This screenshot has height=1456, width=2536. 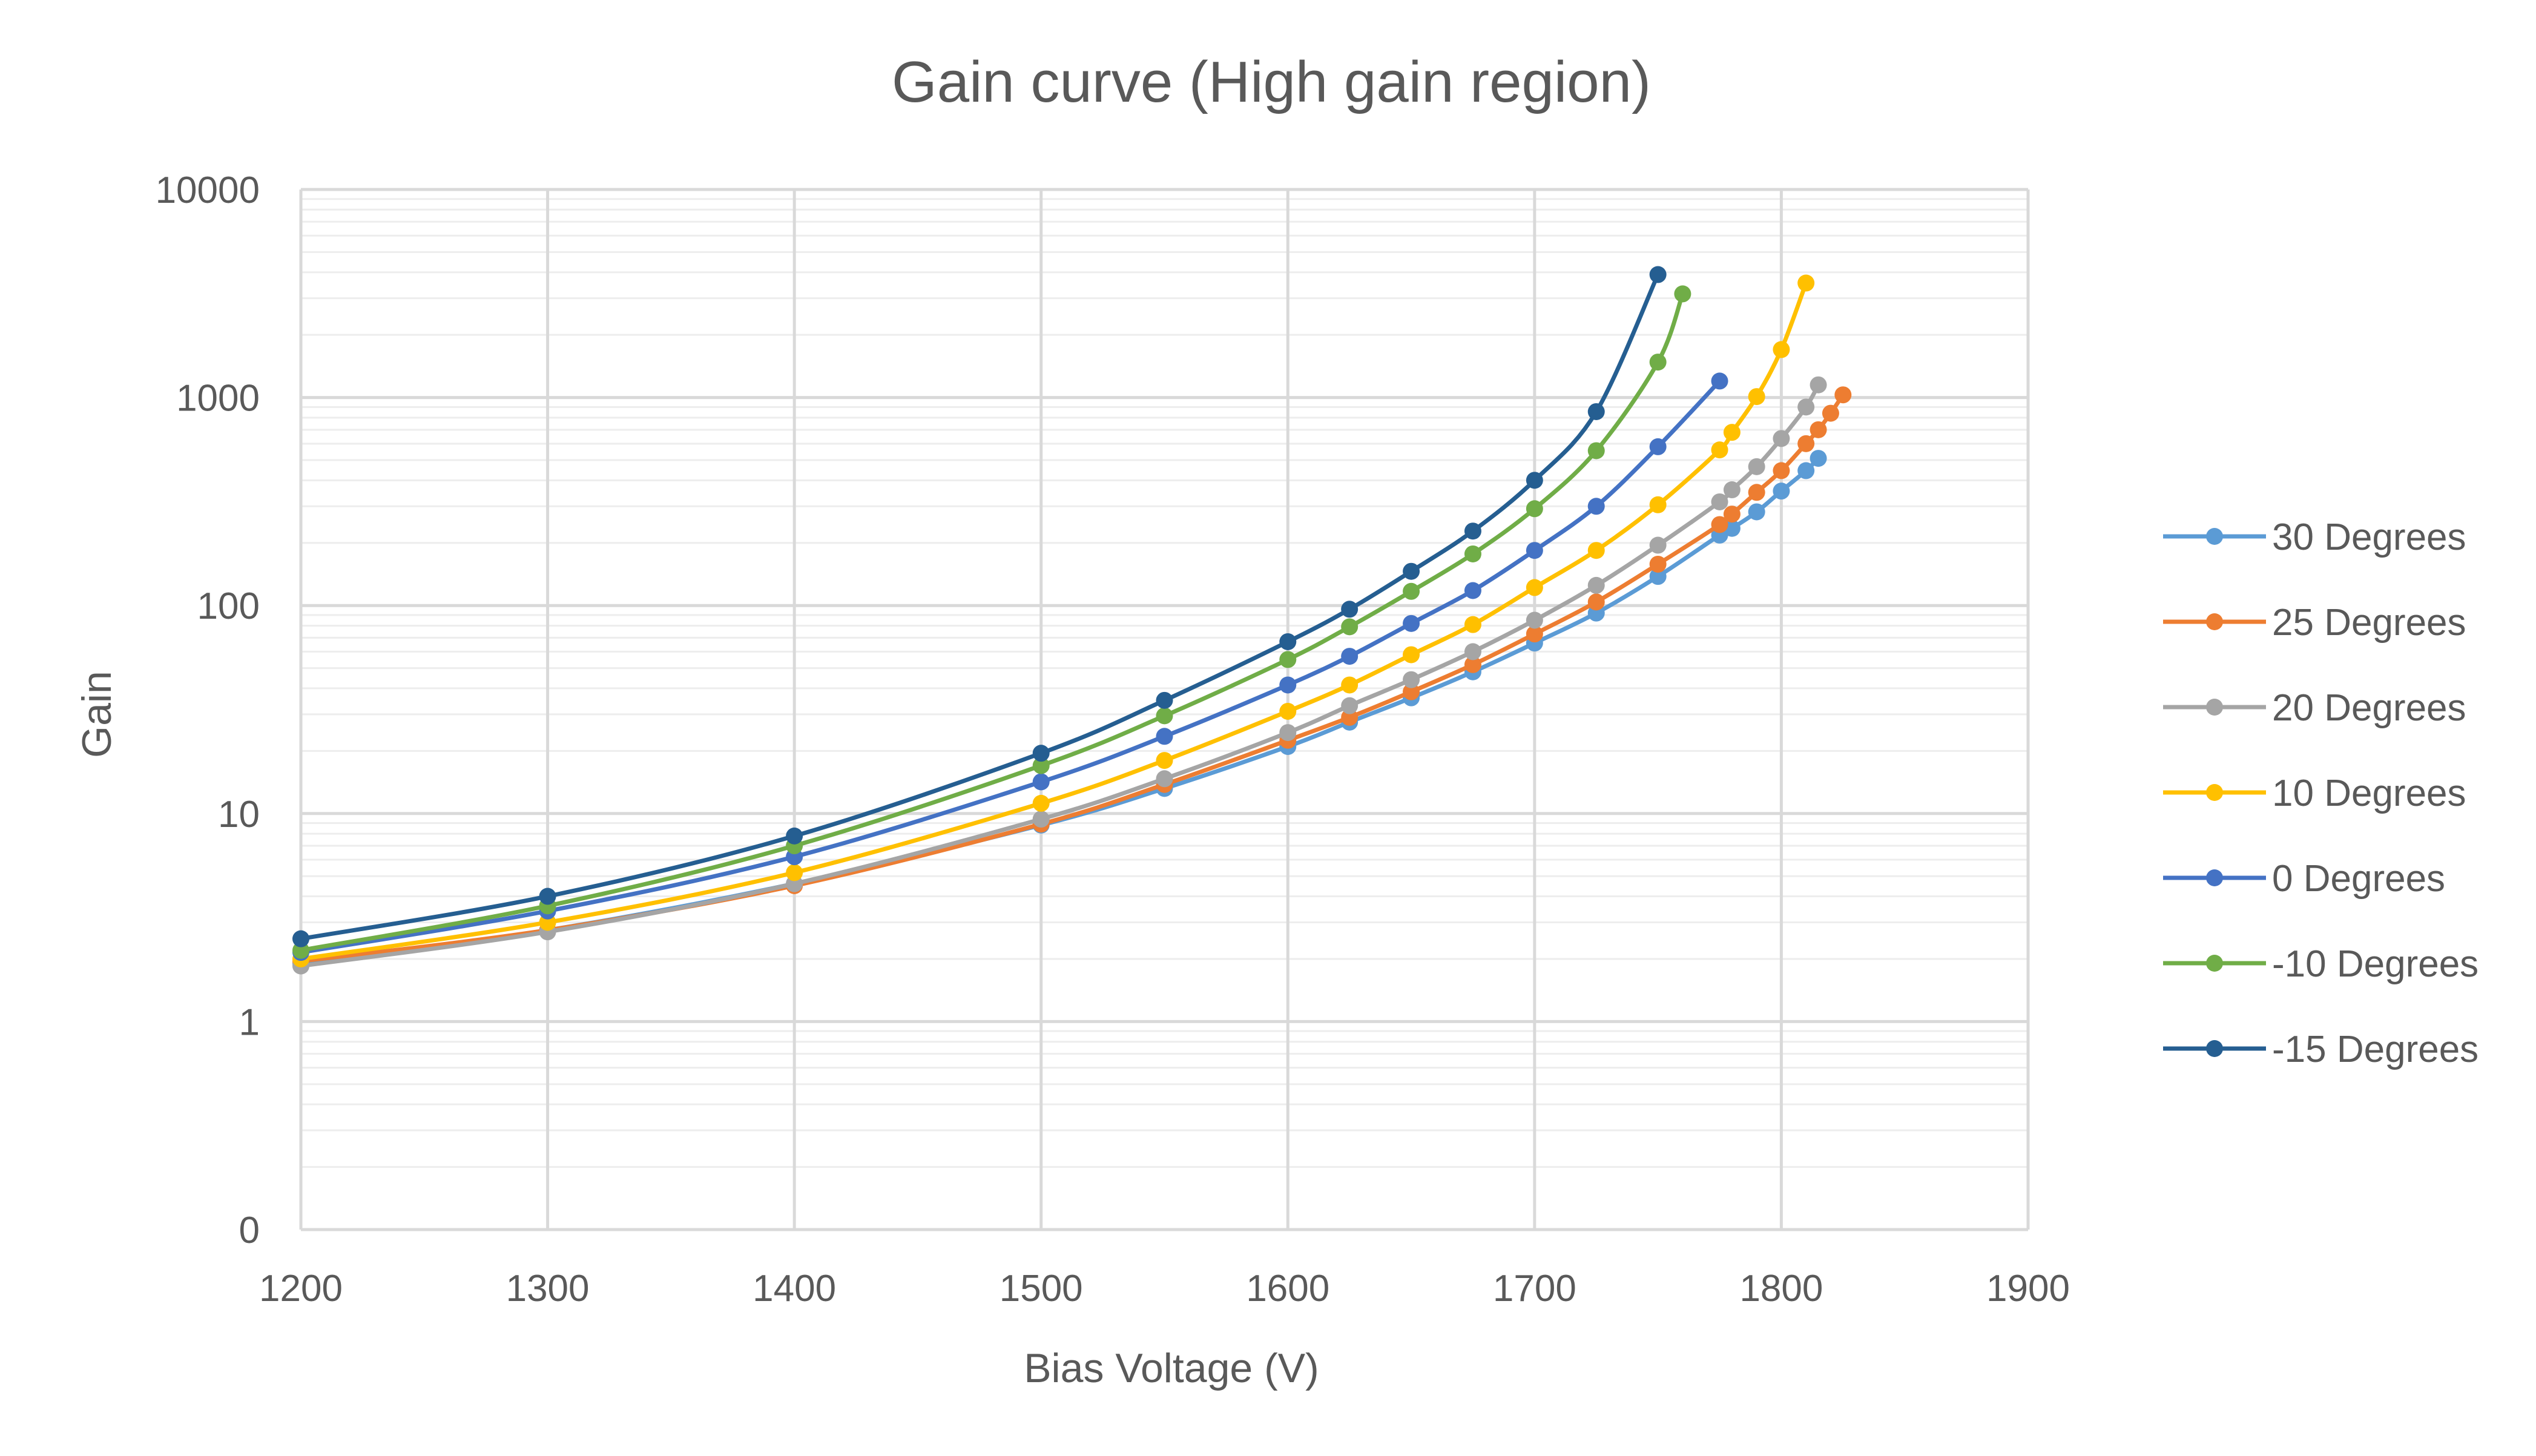 What do you see at coordinates (1287, 1288) in the screenshot?
I see `x-tick-label: 1600` at bounding box center [1287, 1288].